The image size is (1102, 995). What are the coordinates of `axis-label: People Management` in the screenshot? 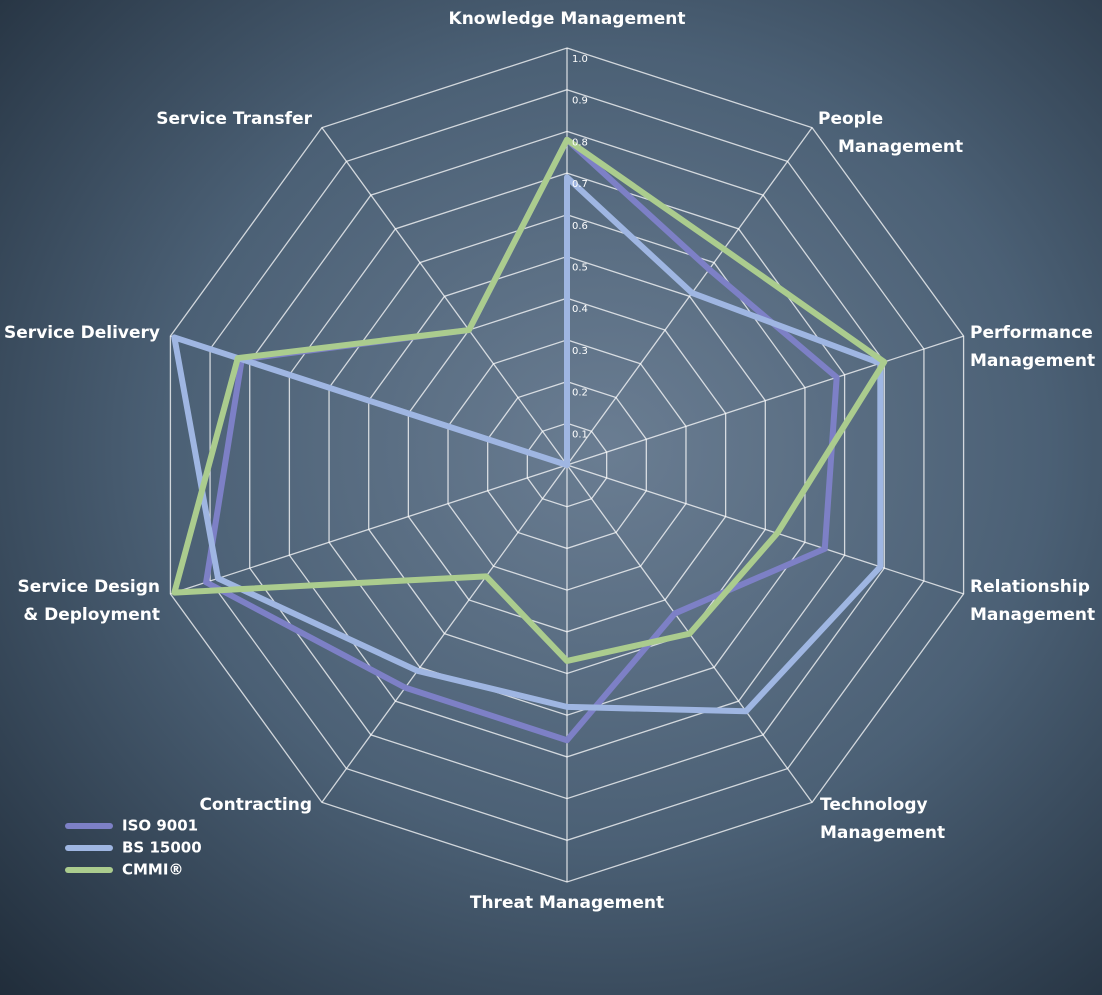 It's located at (890, 133).